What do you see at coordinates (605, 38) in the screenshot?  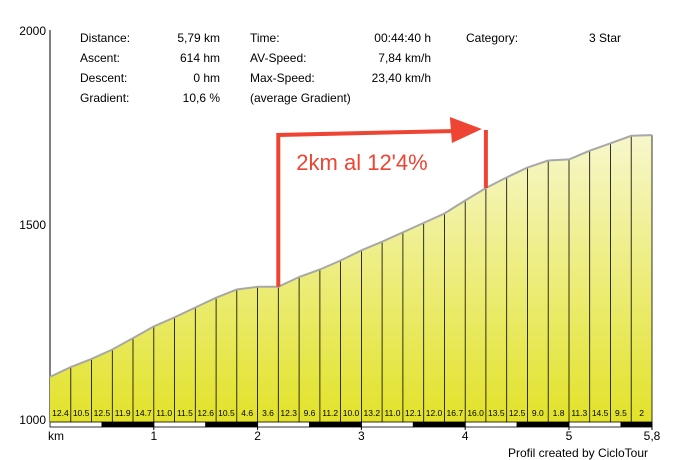 I see `stat-value: 3 Star` at bounding box center [605, 38].